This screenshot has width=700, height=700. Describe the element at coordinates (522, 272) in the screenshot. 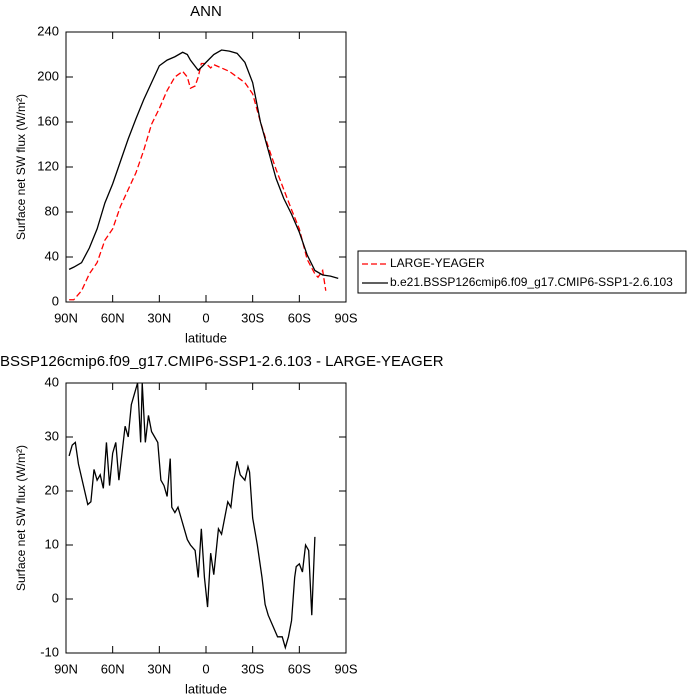

I see `legend-box` at that location.